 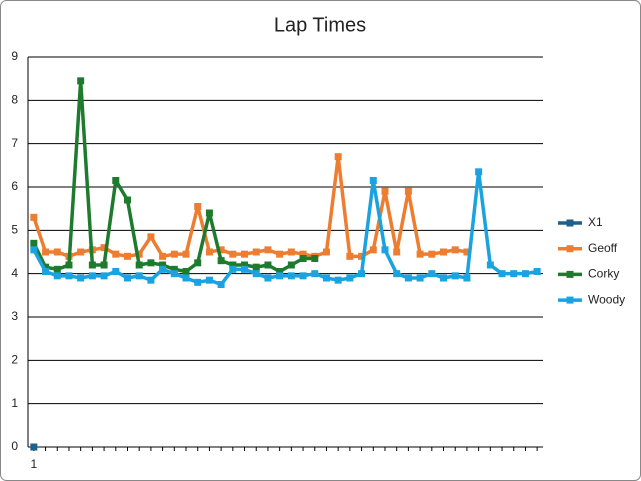 What do you see at coordinates (14, 186) in the screenshot?
I see `y-tick-label: 6` at bounding box center [14, 186].